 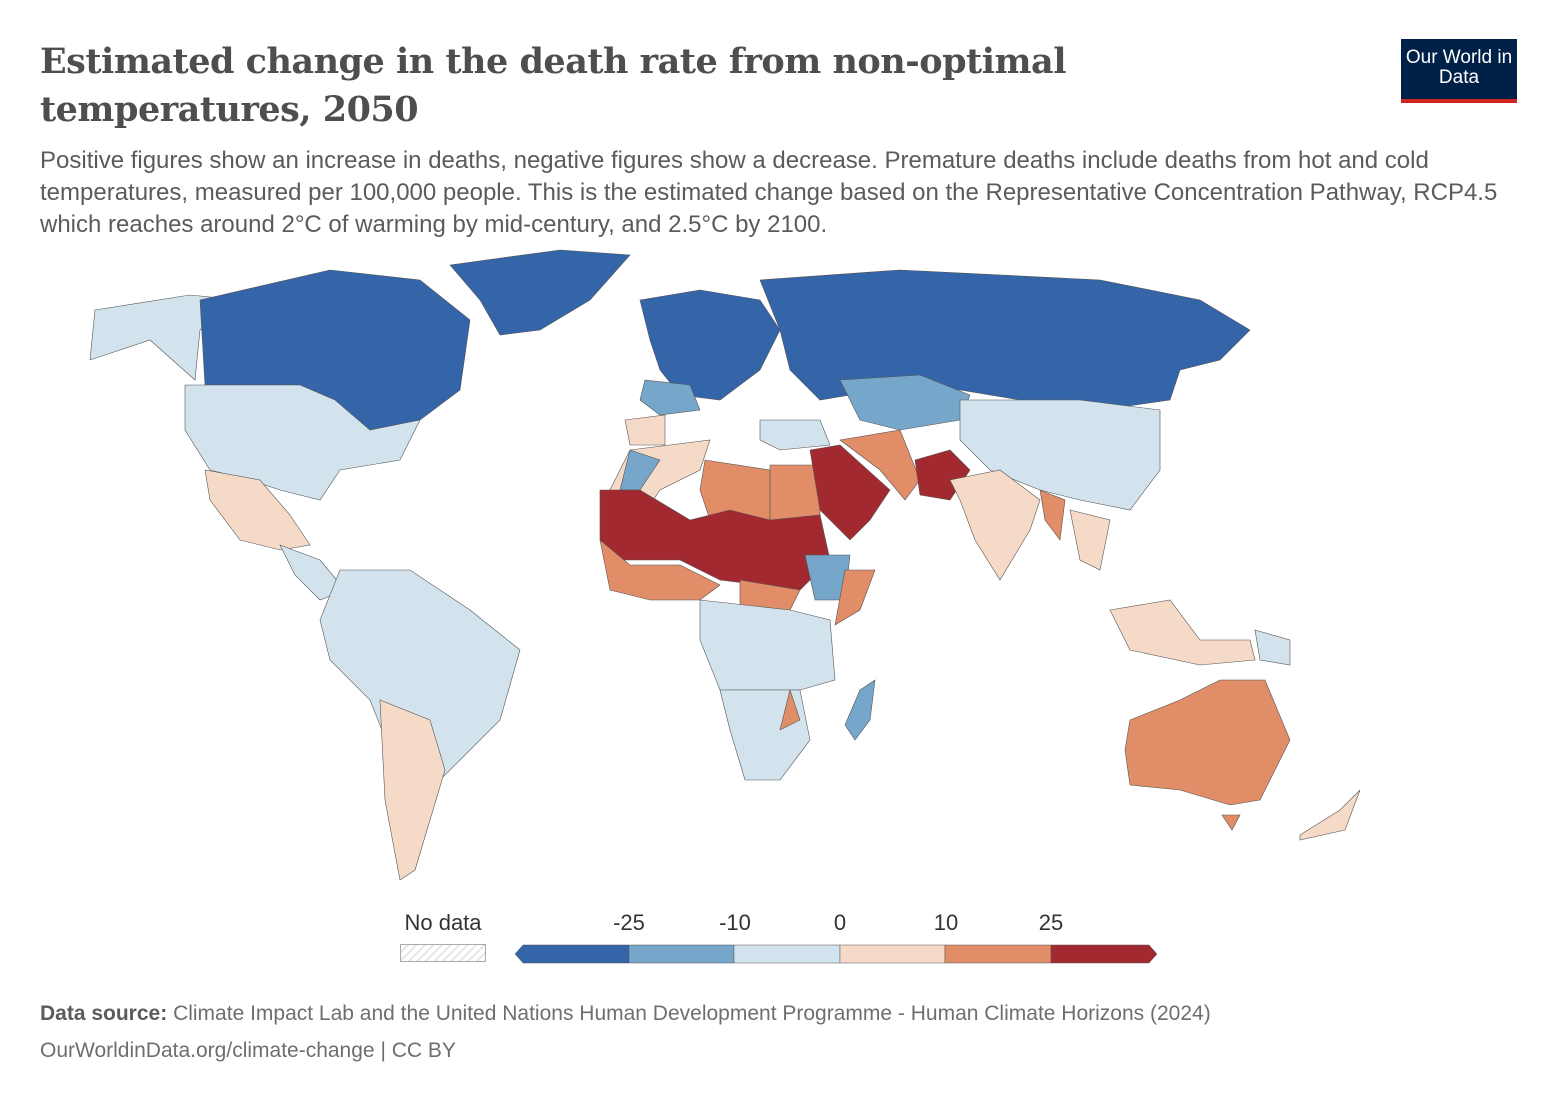 I want to click on color-legend: No data -25 -10 0 10 25, so click(x=776, y=940).